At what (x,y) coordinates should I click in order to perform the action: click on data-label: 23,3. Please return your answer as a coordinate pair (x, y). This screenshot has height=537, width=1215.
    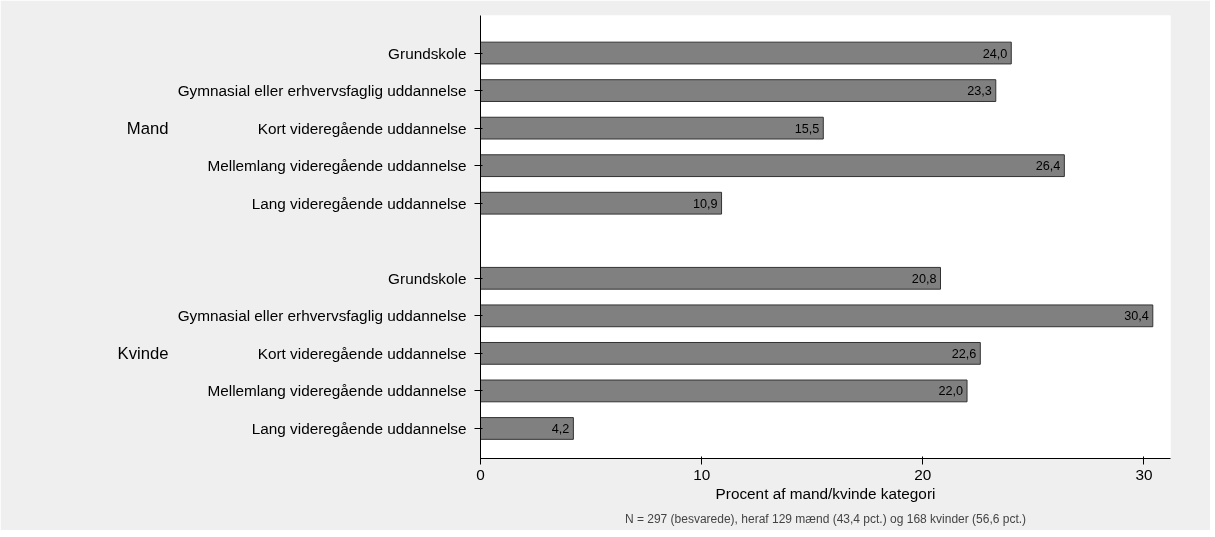
    Looking at the image, I should click on (979, 91).